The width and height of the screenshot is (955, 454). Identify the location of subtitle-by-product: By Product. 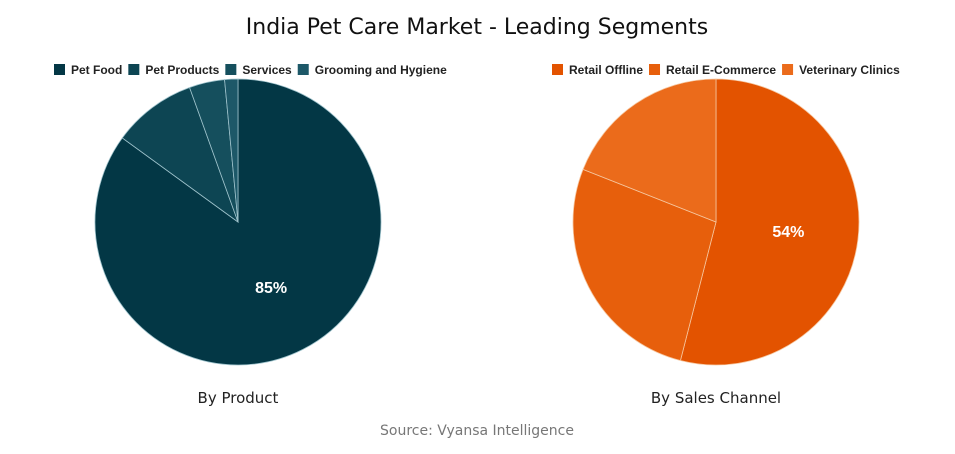
(238, 398).